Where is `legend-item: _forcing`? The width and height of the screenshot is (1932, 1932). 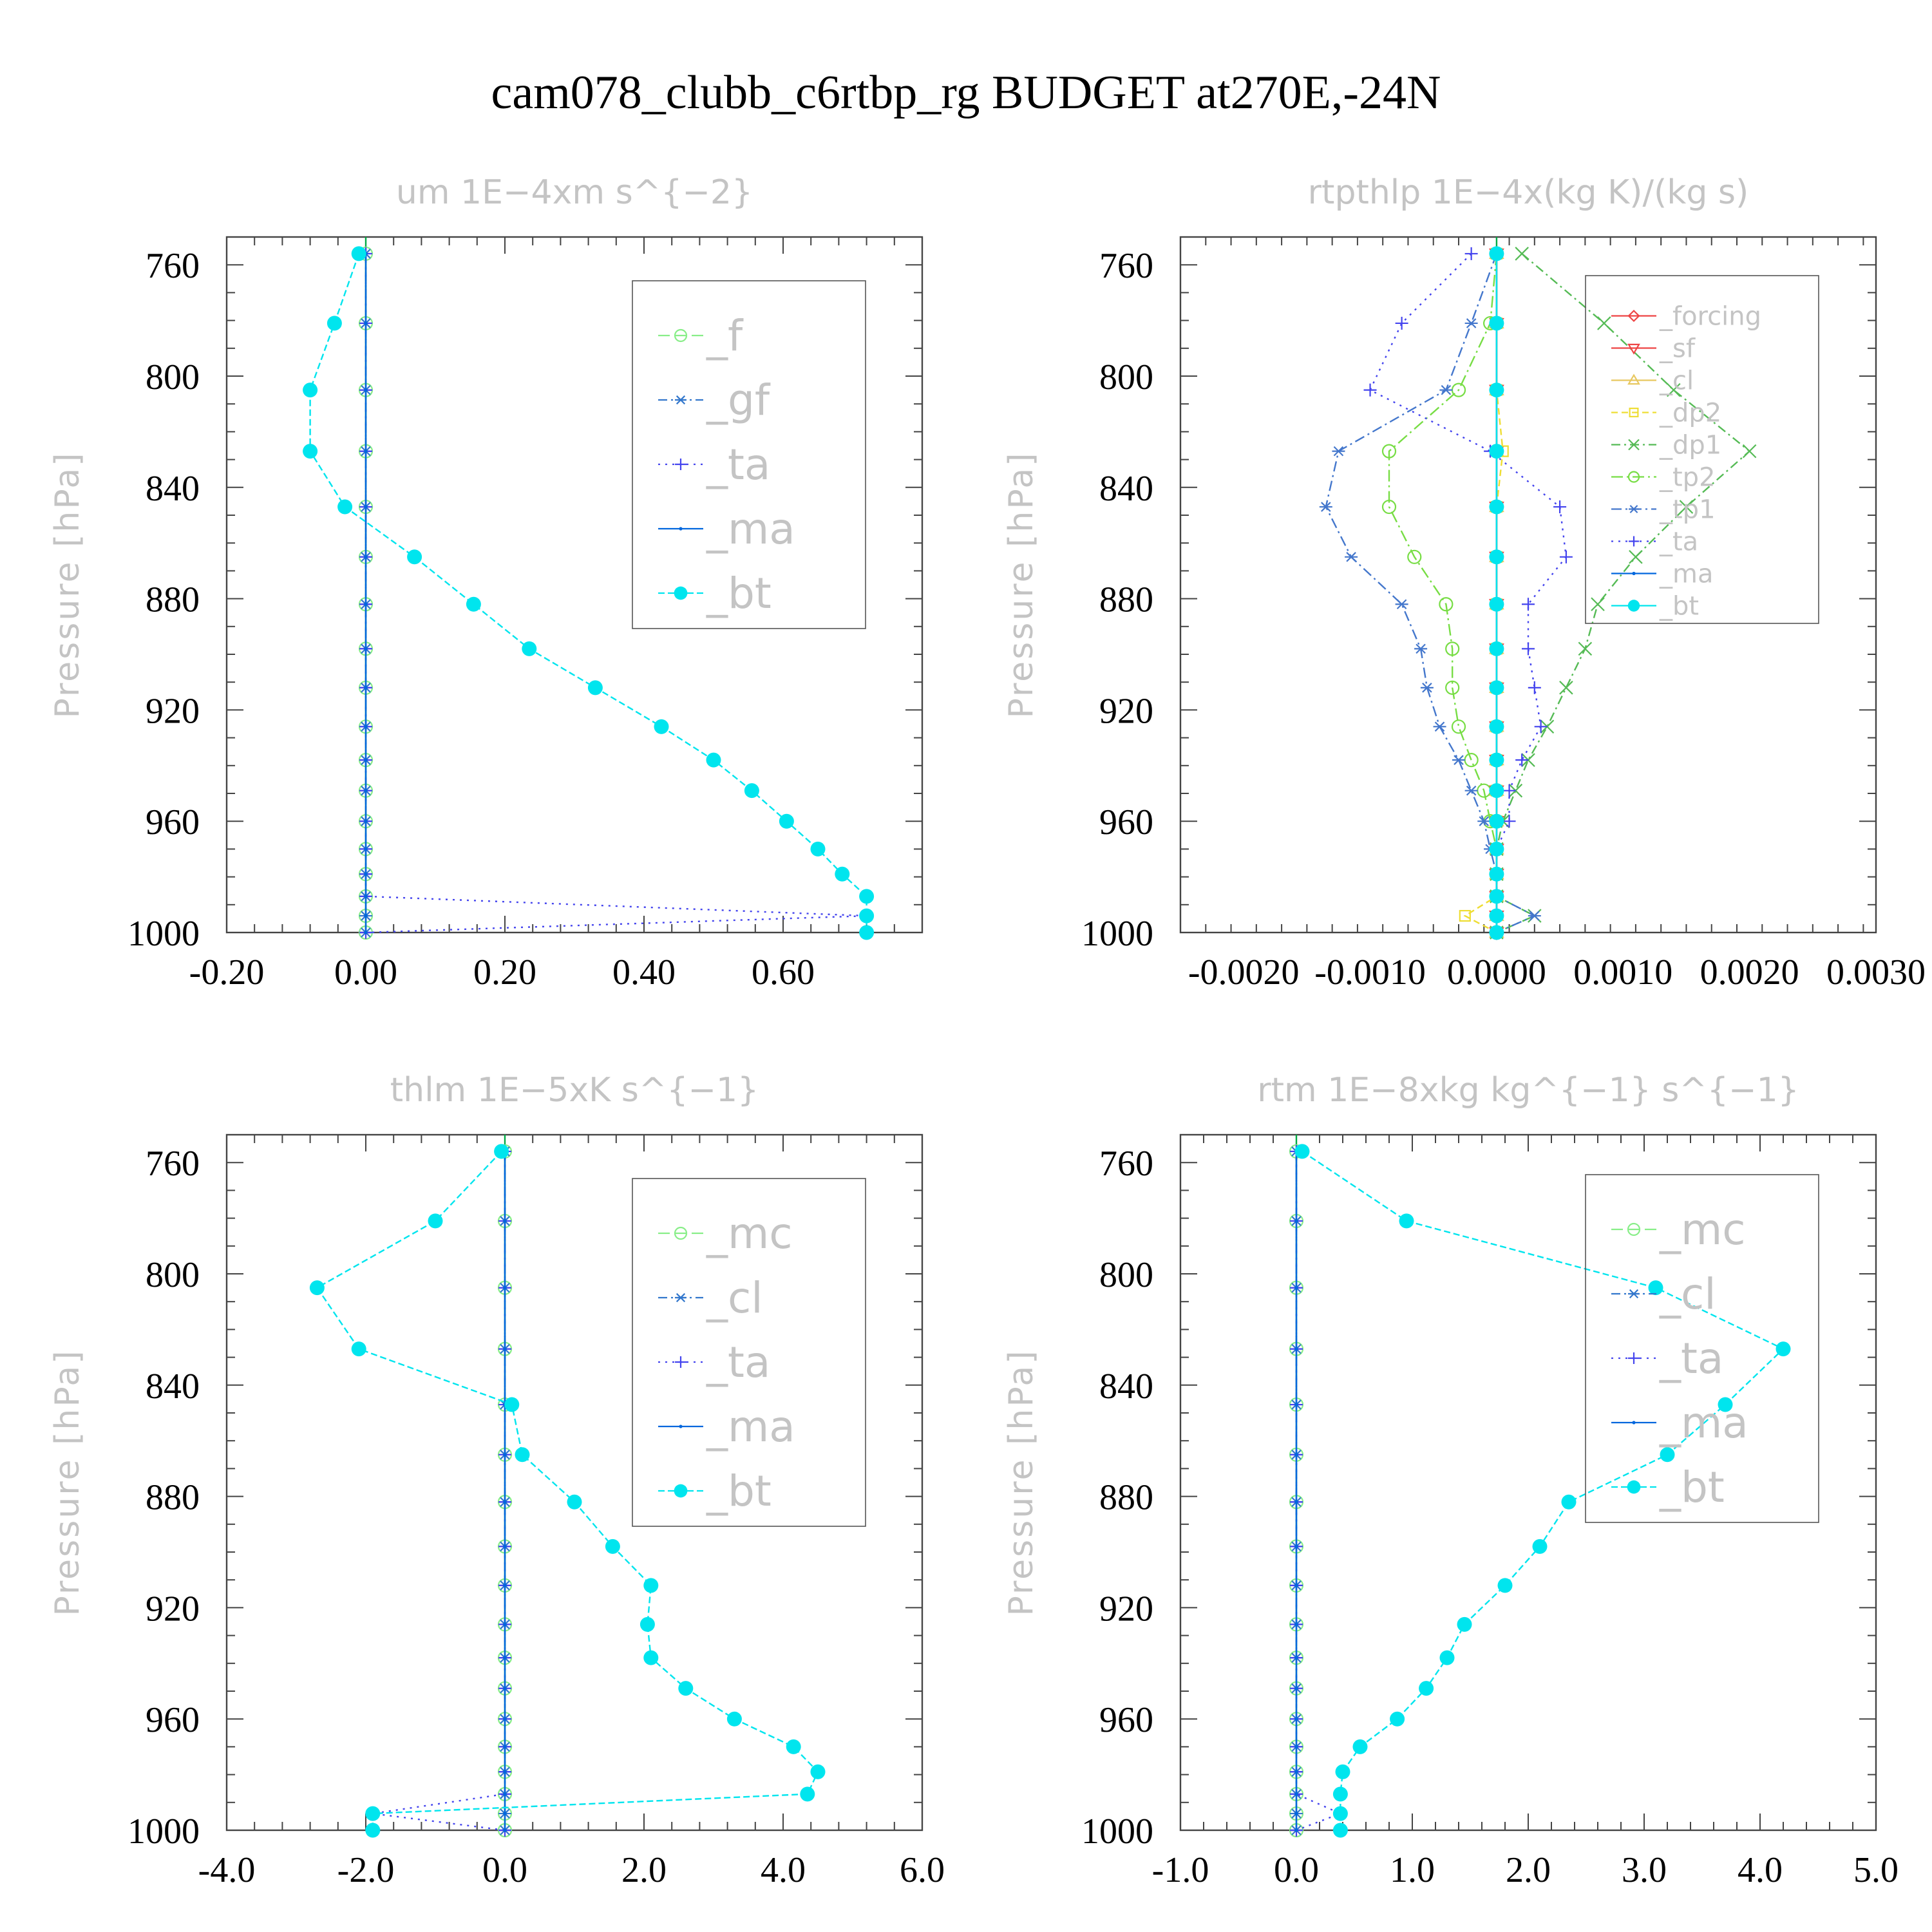
legend-item: _forcing is located at coordinates (1686, 317).